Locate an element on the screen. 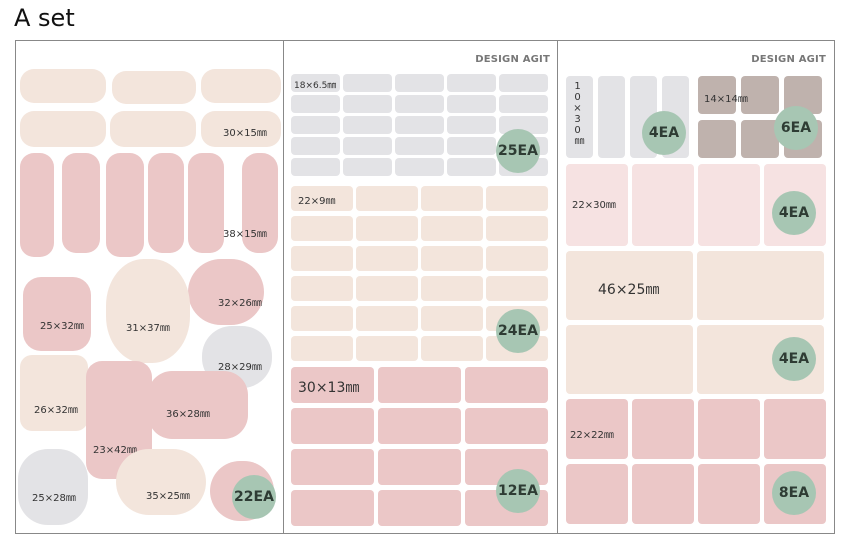 The image size is (853, 550). size-label: 25×32㎜ is located at coordinates (62, 326).